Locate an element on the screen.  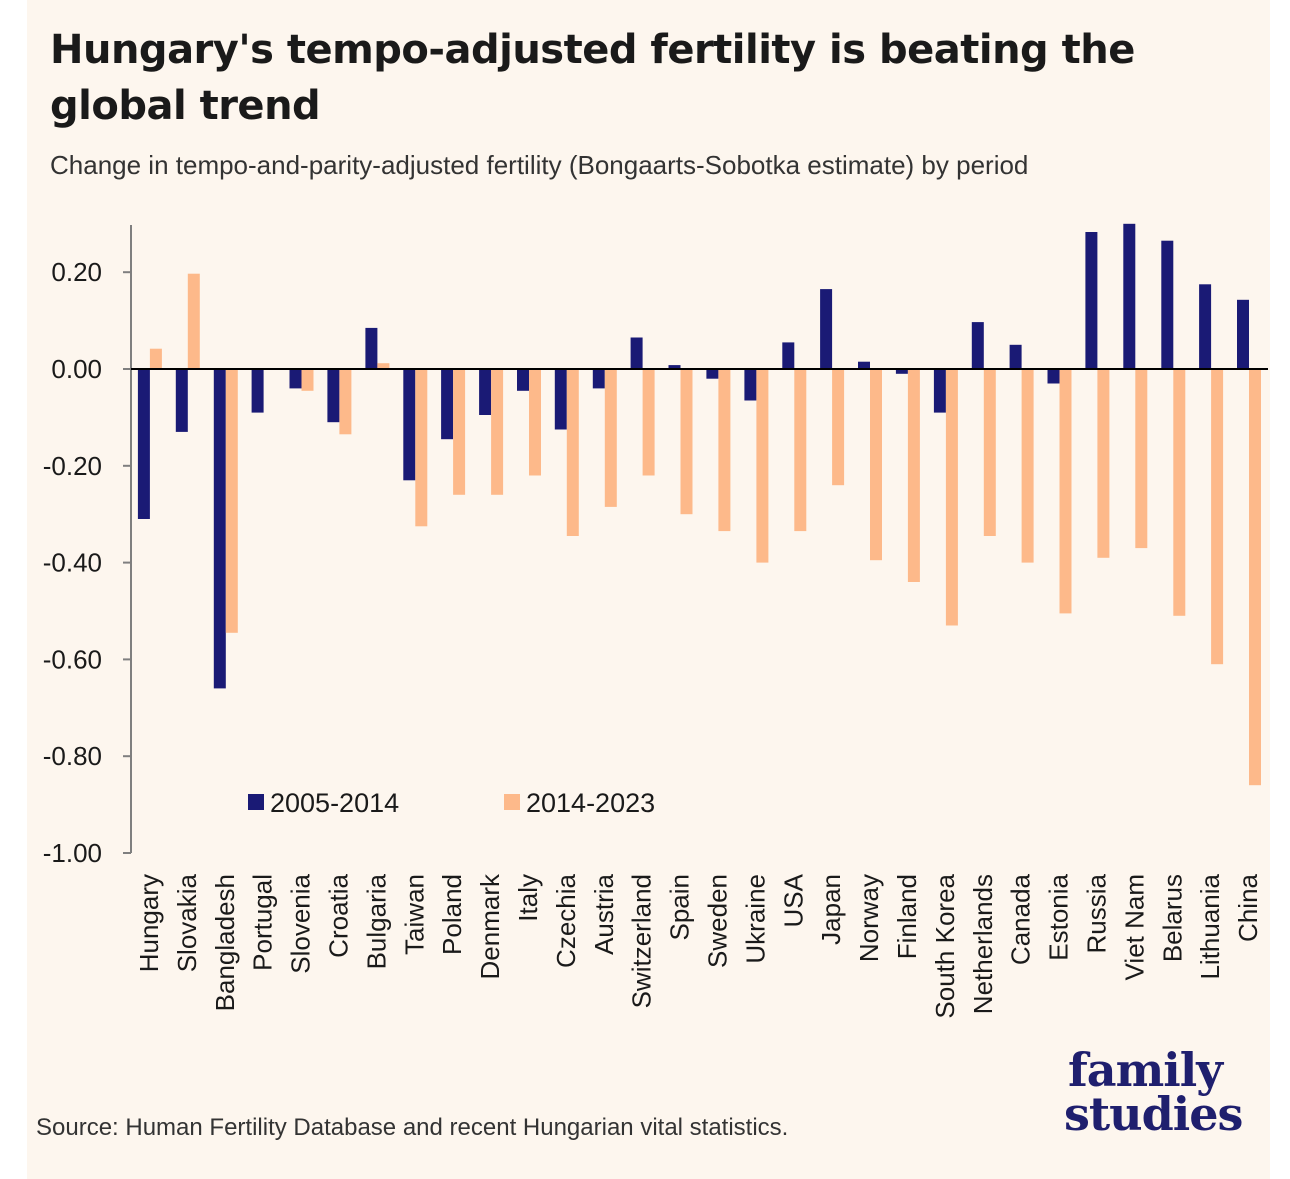
bar-denmark-2014-2023 is located at coordinates (497, 432).